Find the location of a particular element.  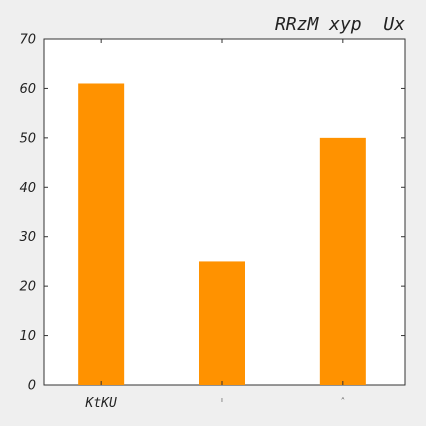

x-tick-label-1: ı is located at coordinates (222, 400).